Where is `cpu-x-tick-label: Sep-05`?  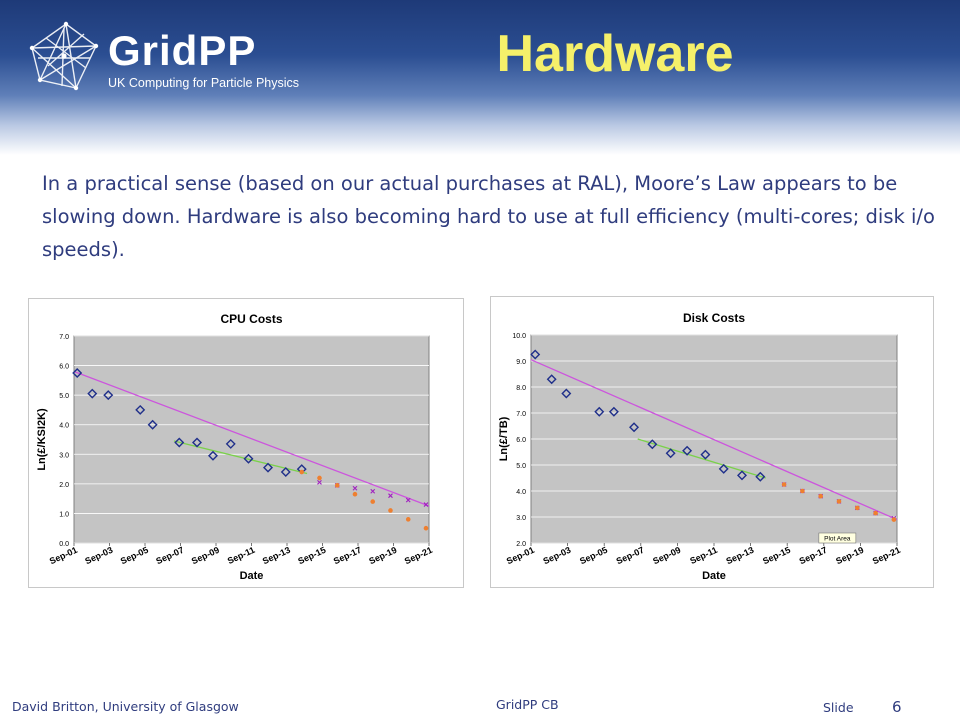 cpu-x-tick-label: Sep-05 is located at coordinates (134, 556).